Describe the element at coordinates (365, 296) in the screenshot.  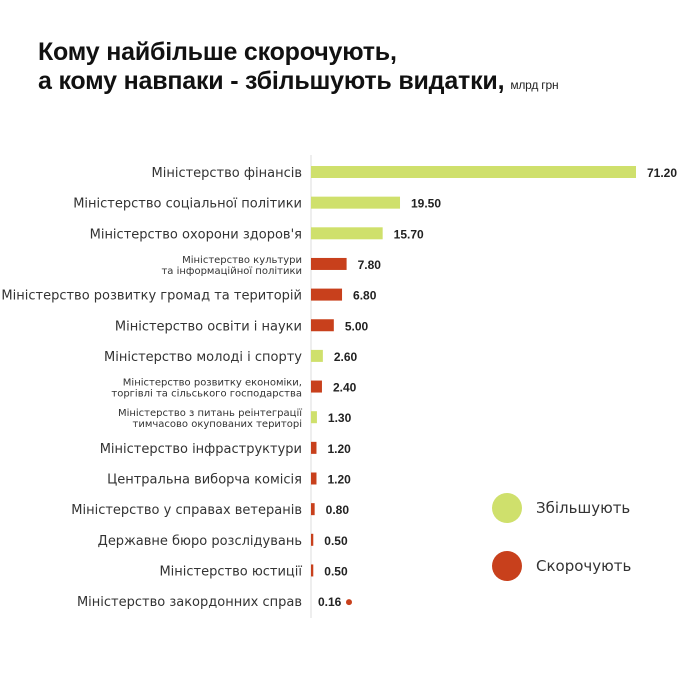
I see `value-label: 6.80` at that location.